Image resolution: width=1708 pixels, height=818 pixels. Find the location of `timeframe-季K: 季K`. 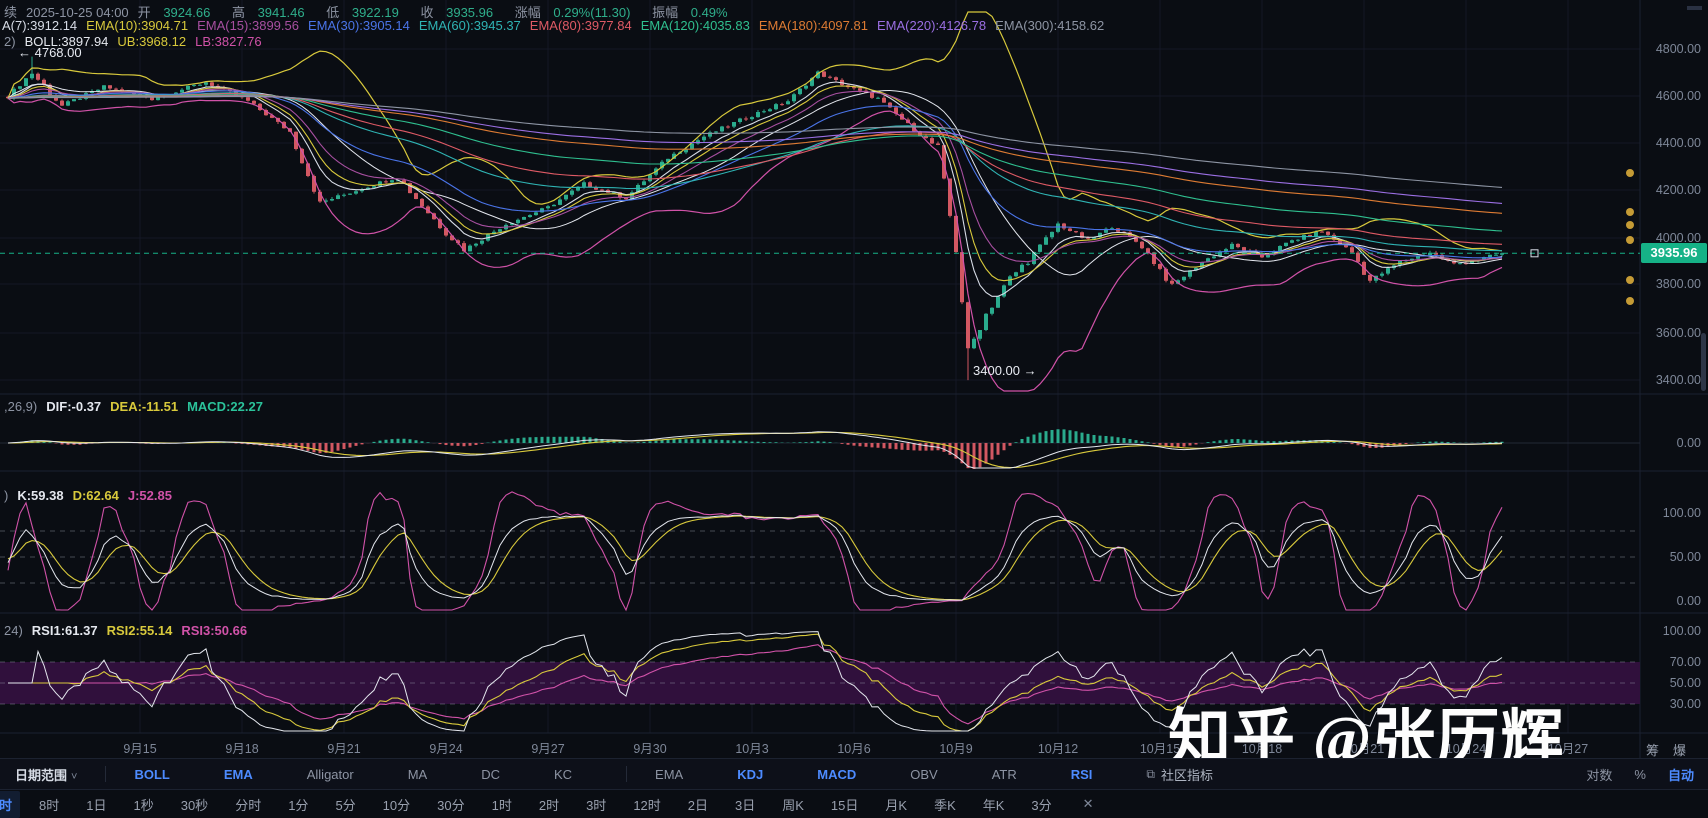

timeframe-季K: 季K is located at coordinates (945, 805).